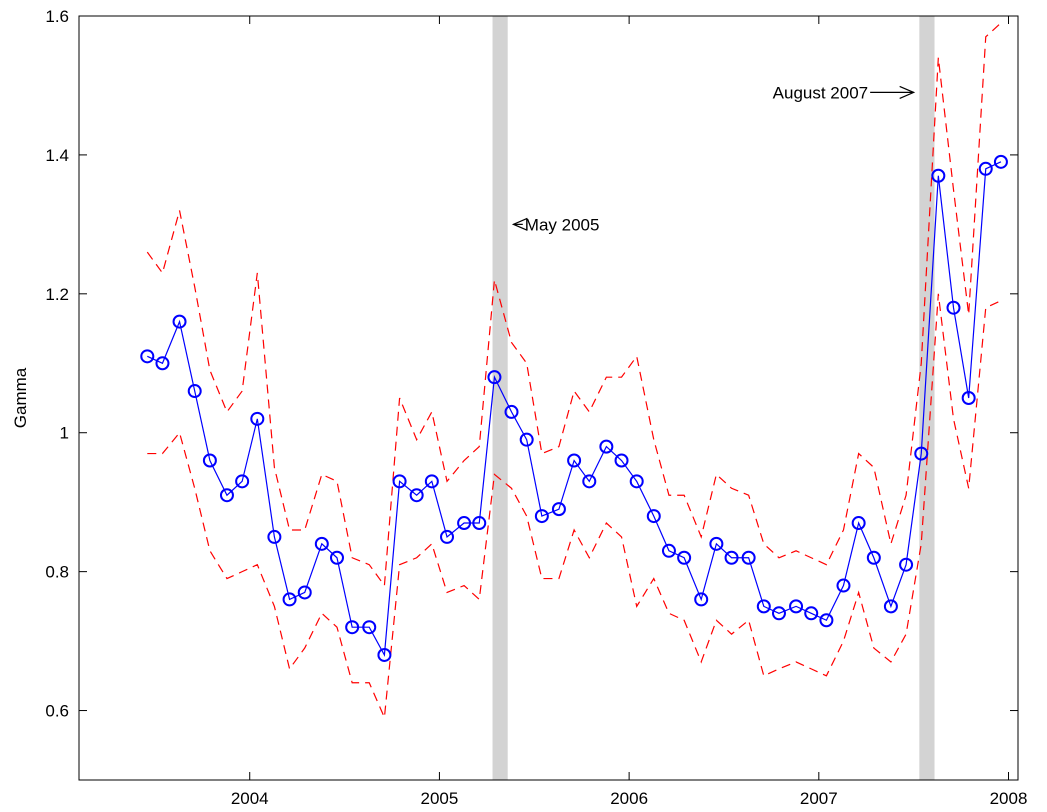 Image resolution: width=1047 pixels, height=812 pixels. I want to click on y-tick-label: 1.2, so click(57, 294).